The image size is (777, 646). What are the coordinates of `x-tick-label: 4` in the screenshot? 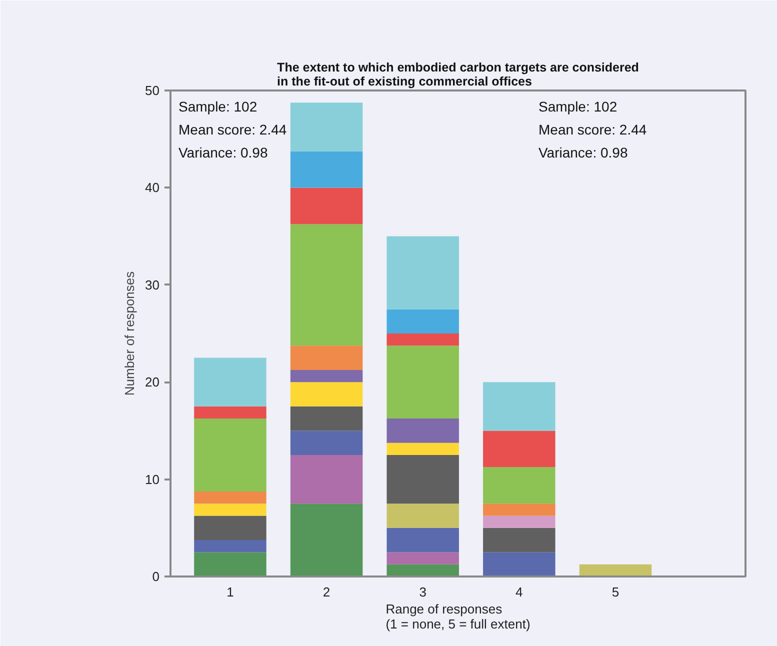 It's located at (519, 592).